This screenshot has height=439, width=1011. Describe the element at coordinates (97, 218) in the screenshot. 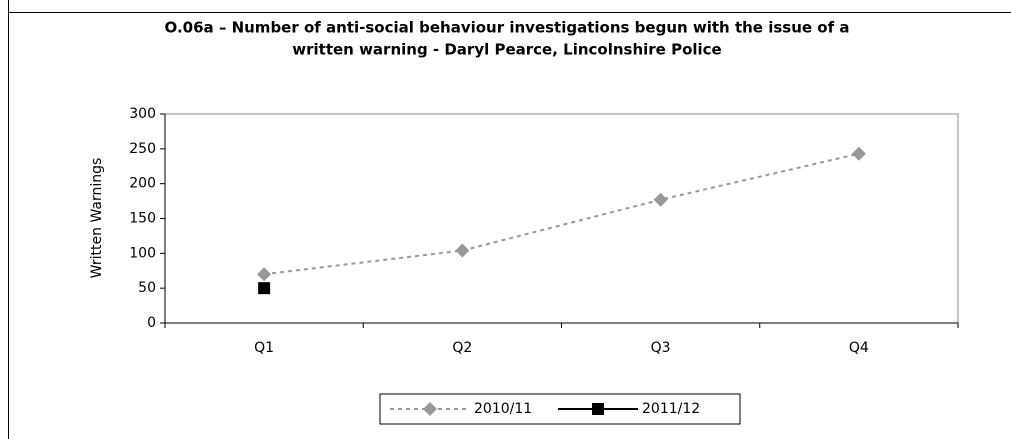

I see `y-axis-label: Written Warnings` at that location.